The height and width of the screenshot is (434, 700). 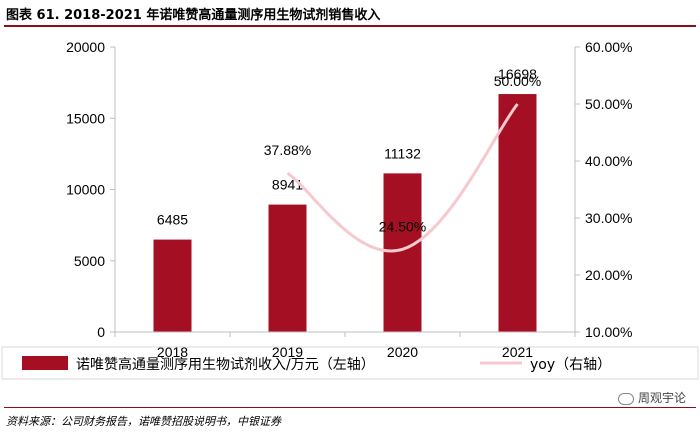 I want to click on bar-value-label: 11132, so click(x=402, y=153).